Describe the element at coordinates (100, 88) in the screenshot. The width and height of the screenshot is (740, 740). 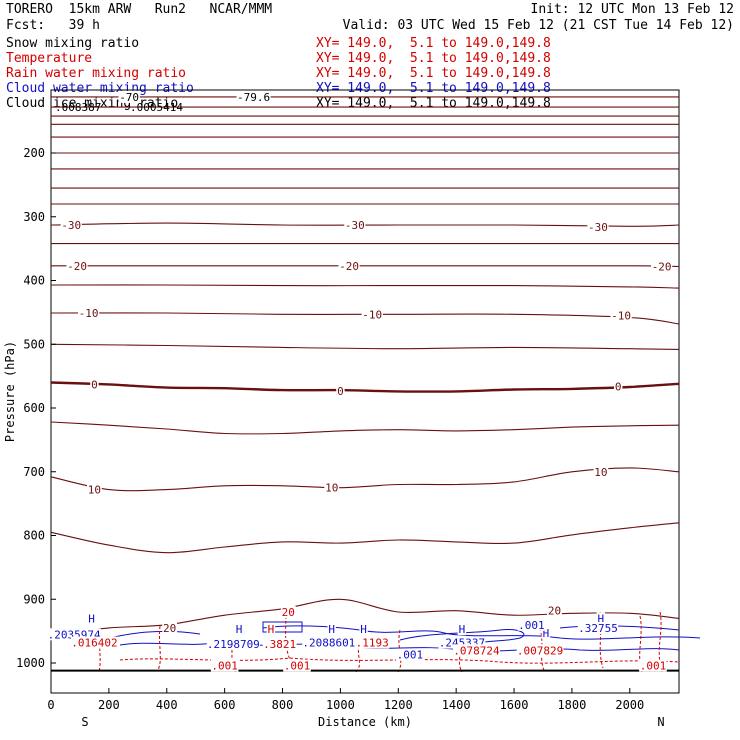
I see `legend-cloudwater-name: Cloud water mixing ratio` at that location.